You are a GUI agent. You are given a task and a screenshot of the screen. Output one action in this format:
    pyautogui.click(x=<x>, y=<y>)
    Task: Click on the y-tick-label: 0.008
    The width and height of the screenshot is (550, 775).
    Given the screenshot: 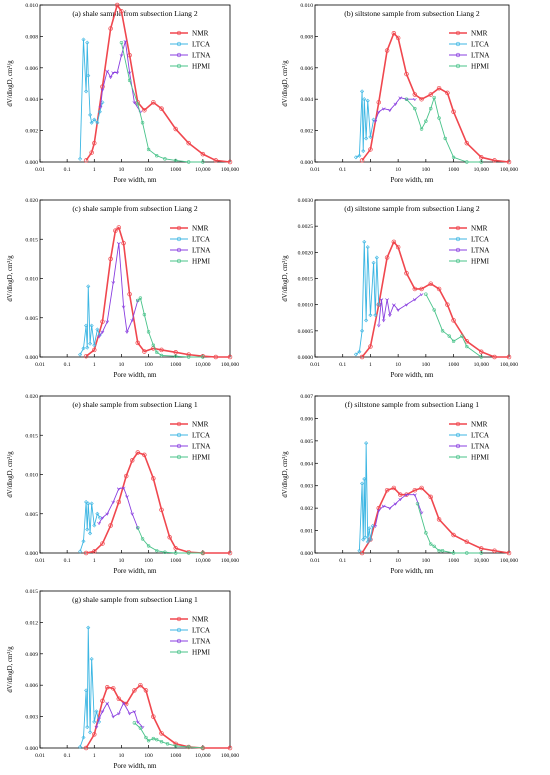 What is the action you would take?
    pyautogui.click(x=306, y=37)
    